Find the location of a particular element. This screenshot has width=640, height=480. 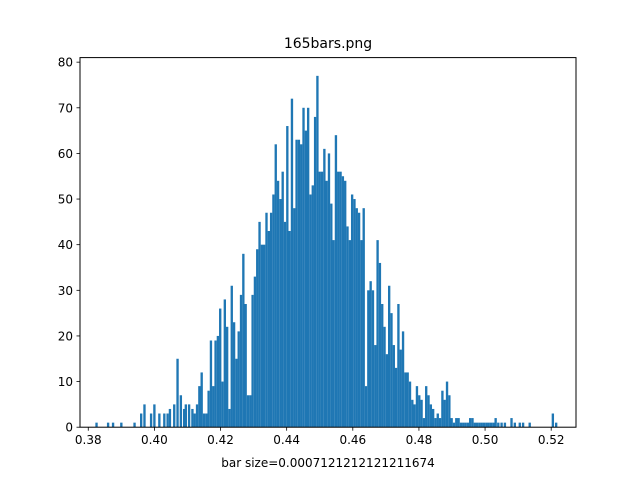

x-tick-label: 0.50 is located at coordinates (485, 440).